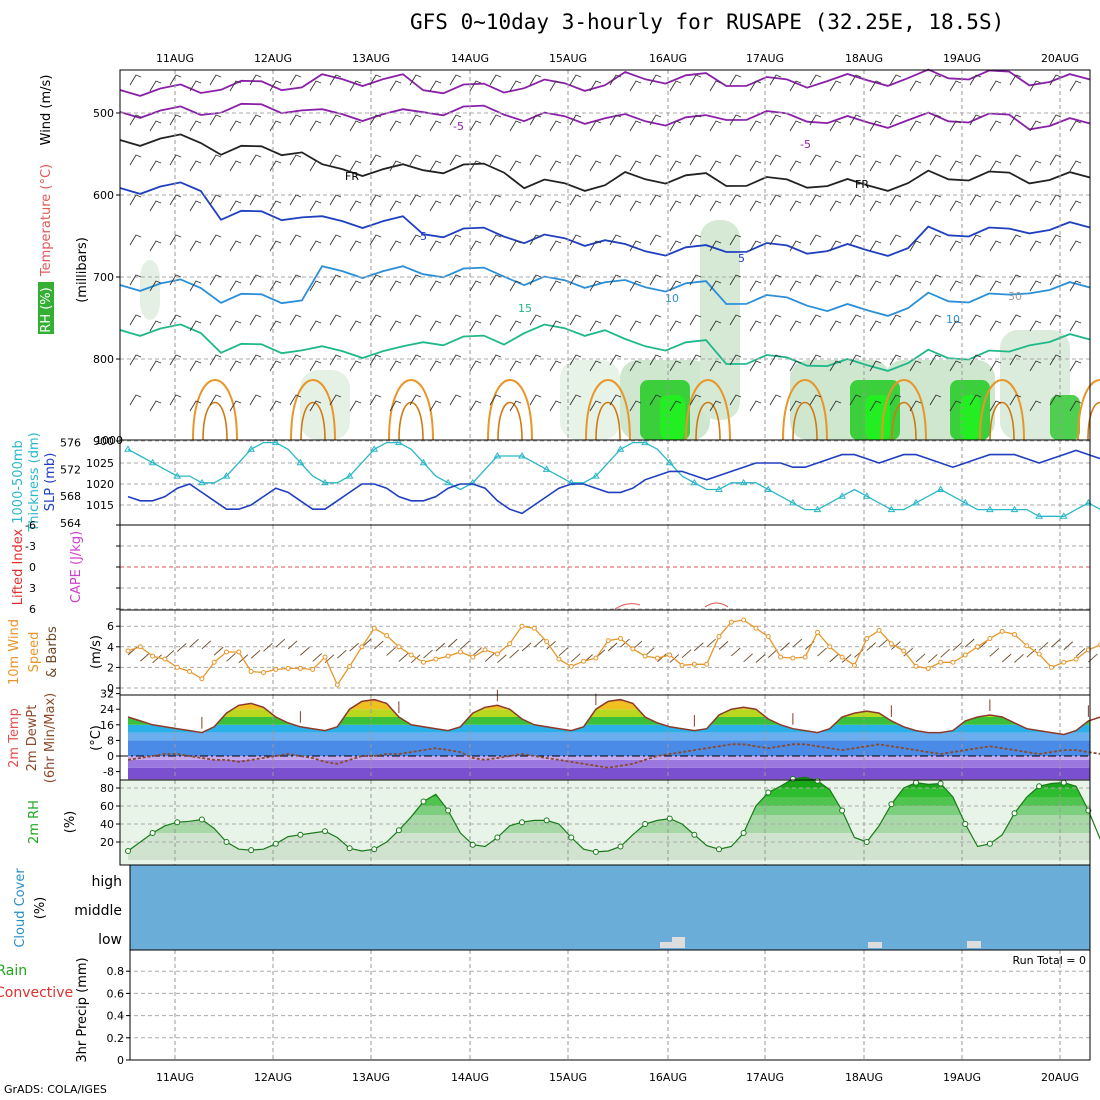  Describe the element at coordinates (458, 126) in the screenshot. I see `contour-label: -5` at that location.